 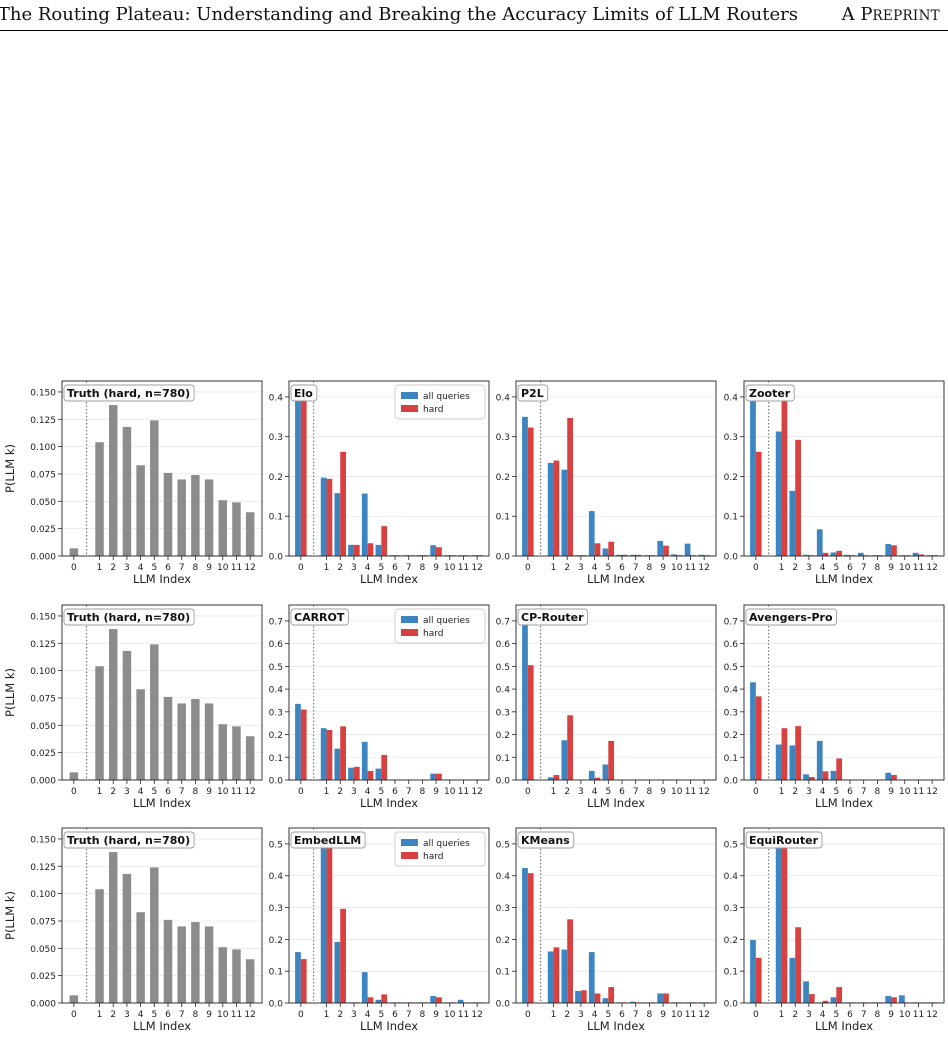 What do you see at coordinates (43, 645) in the screenshot?
I see `y-tick-label: 0.125` at bounding box center [43, 645].